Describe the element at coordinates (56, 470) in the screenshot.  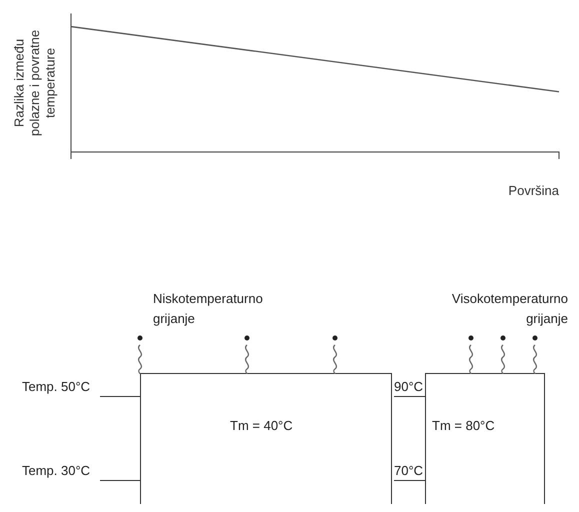
I see `text: Temp. 30°C` at that location.